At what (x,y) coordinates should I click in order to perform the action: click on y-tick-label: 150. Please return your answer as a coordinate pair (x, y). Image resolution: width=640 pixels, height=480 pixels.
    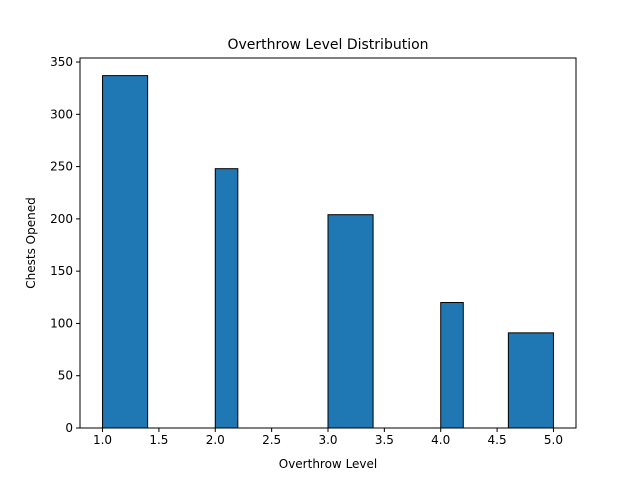
    Looking at the image, I should click on (61, 271).